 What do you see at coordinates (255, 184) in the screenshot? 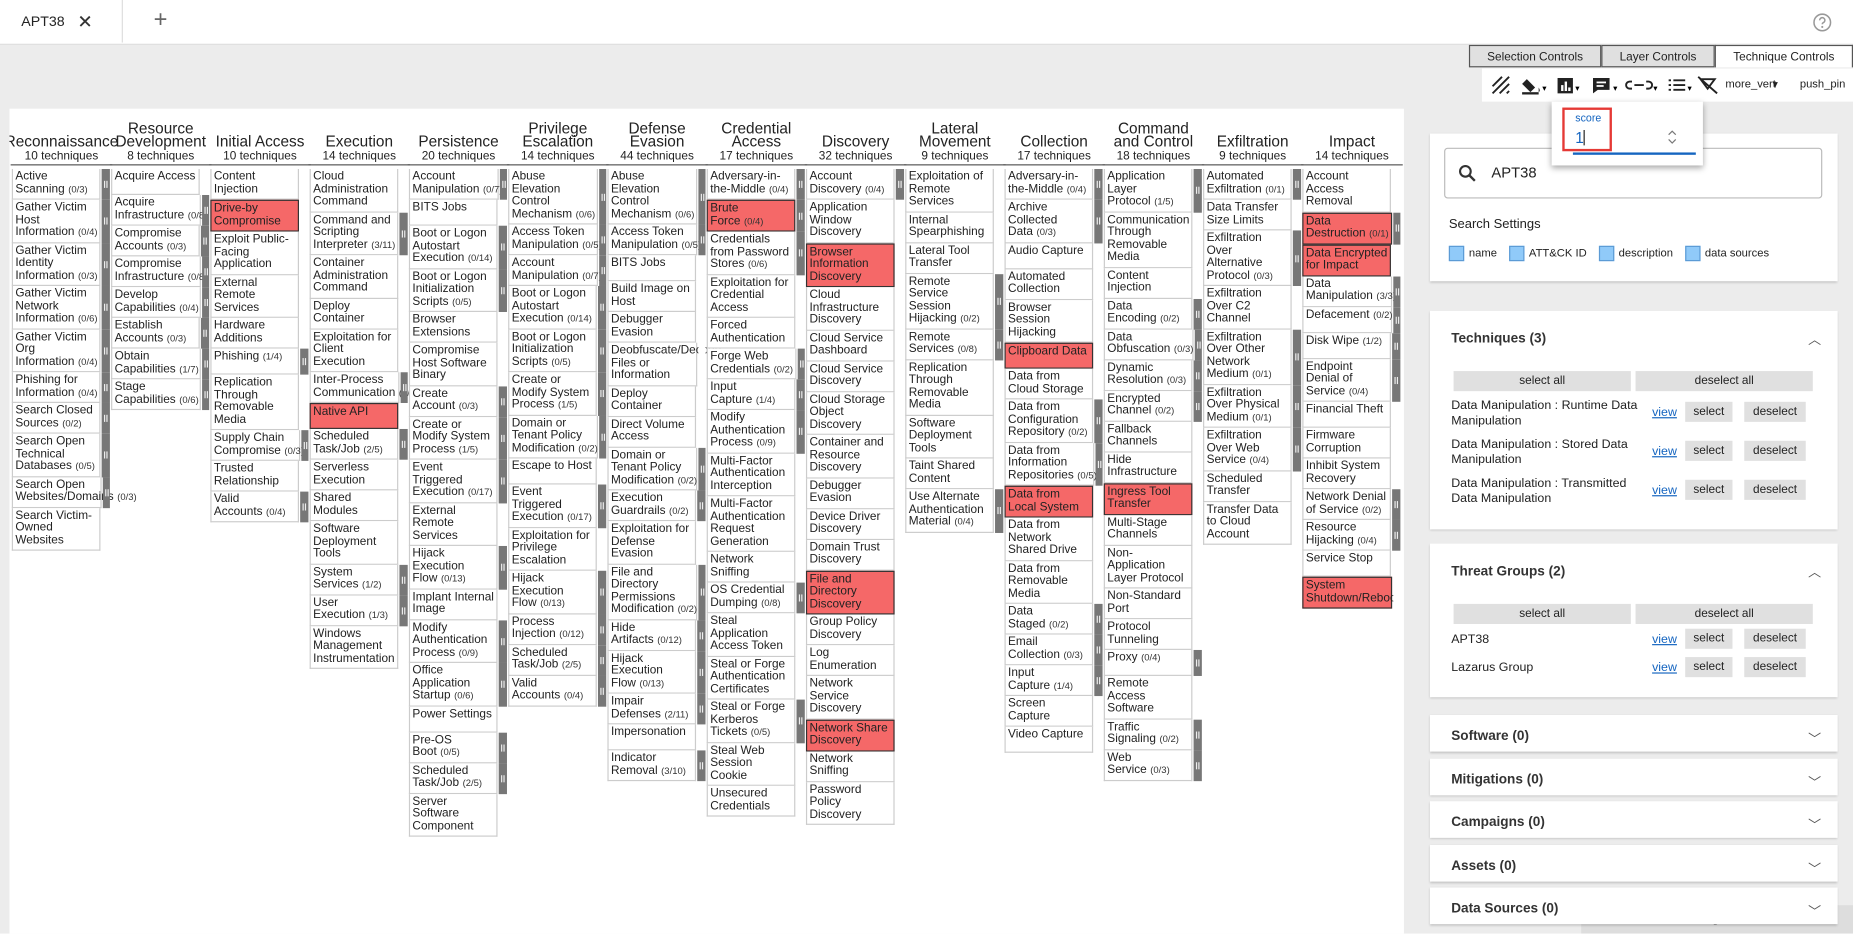
I see `technique-cell: Content Injection` at bounding box center [255, 184].